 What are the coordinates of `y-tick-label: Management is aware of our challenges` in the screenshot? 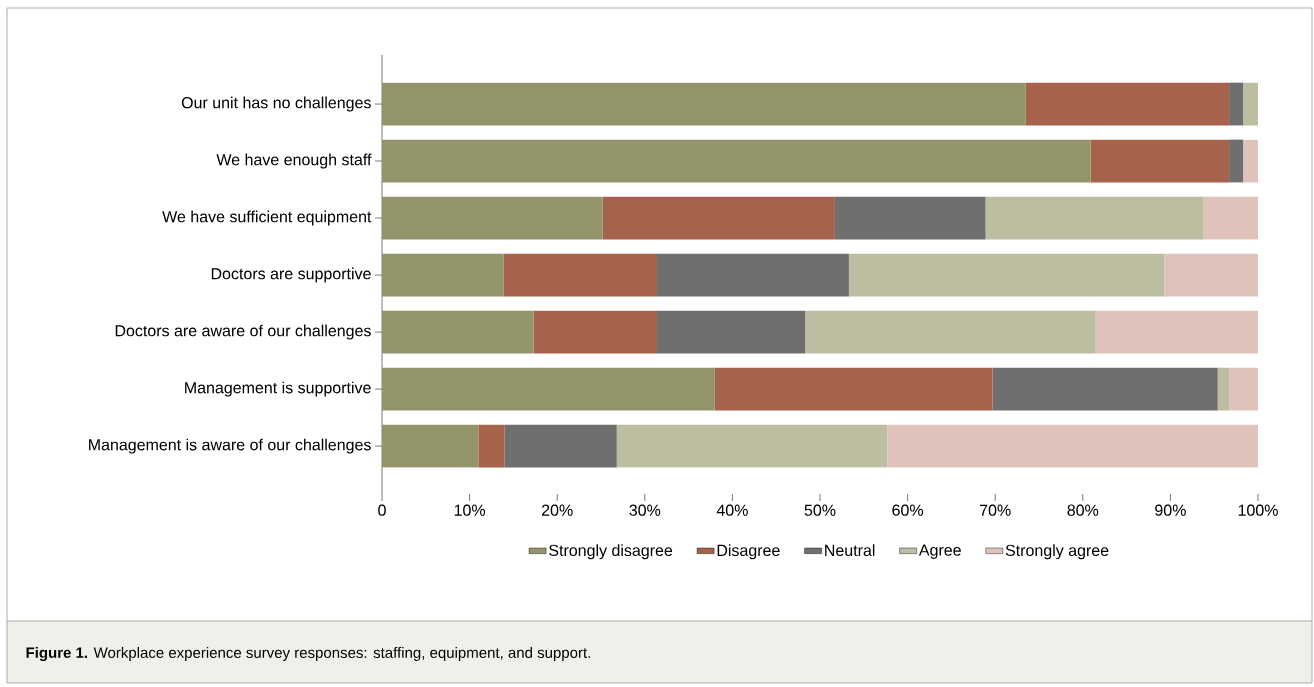 It's located at (230, 446).